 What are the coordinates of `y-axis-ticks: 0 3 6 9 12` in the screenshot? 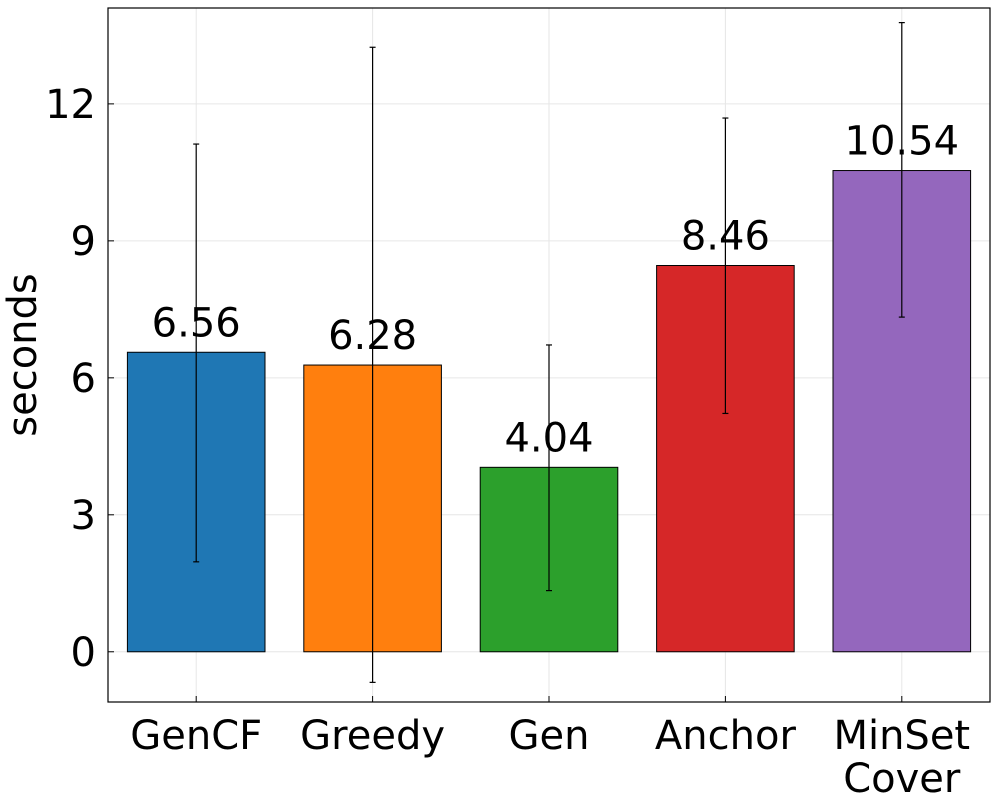 It's located at (79, 379).